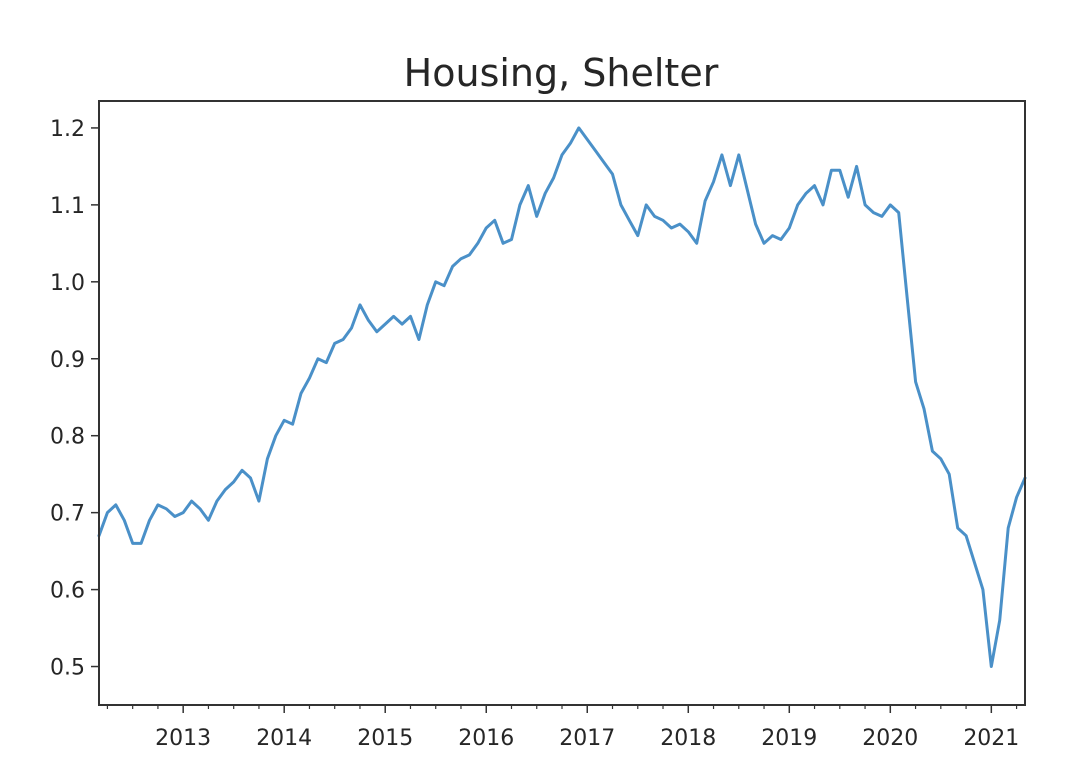  What do you see at coordinates (74, 399) in the screenshot?
I see `y-axis: 0.5 0.6 0.7 0.8 0.9 1.0 1.1 1.2` at bounding box center [74, 399].